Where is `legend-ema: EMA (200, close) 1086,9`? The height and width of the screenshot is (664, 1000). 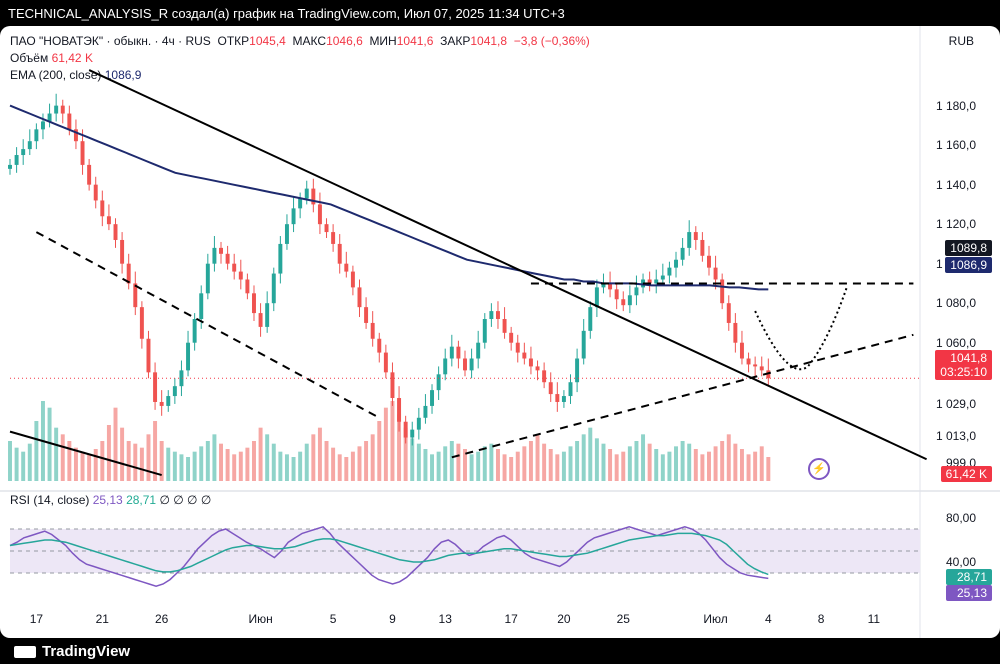 legend-ema: EMA (200, close) 1086,9 is located at coordinates (75, 75).